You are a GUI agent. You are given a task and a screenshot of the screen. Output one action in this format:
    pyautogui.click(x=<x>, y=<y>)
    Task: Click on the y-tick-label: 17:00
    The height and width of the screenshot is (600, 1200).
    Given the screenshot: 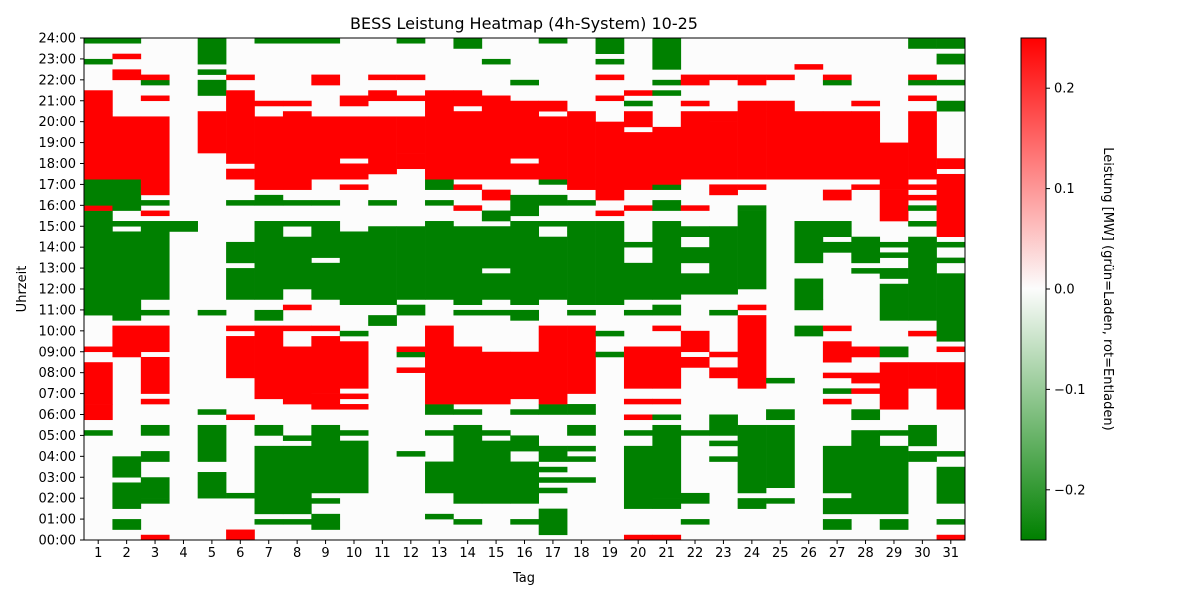 What is the action you would take?
    pyautogui.click(x=57, y=185)
    